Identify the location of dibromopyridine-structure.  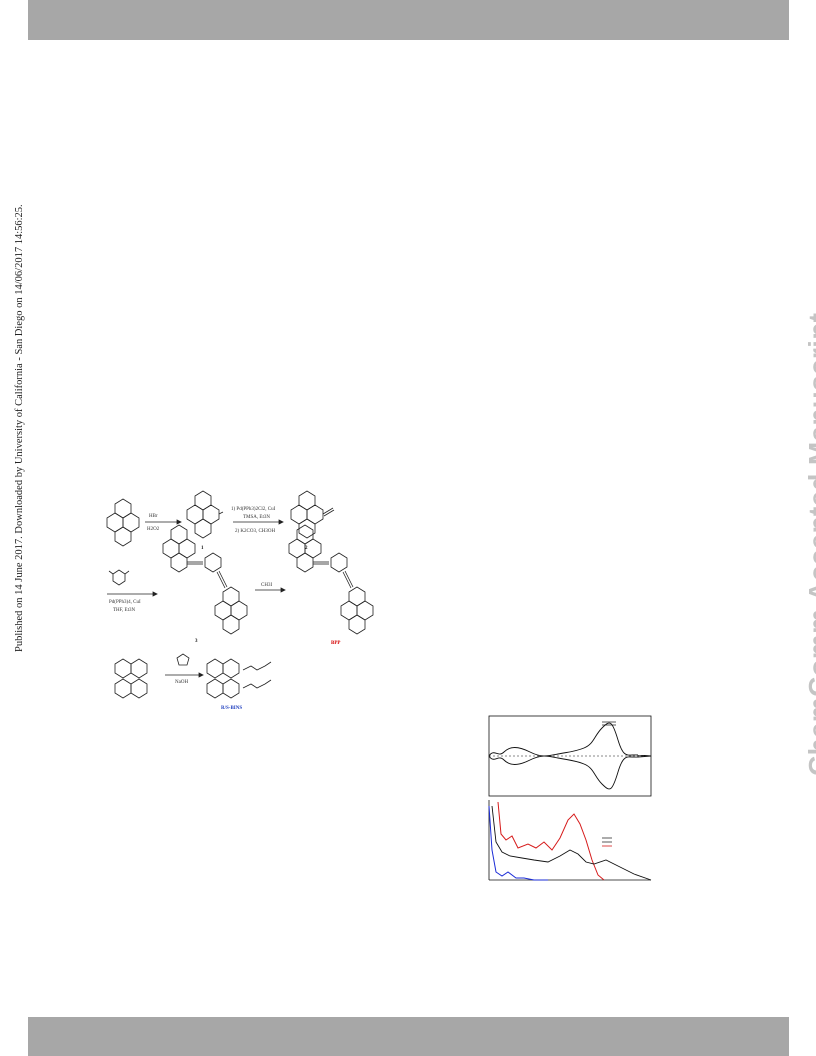
(119, 577).